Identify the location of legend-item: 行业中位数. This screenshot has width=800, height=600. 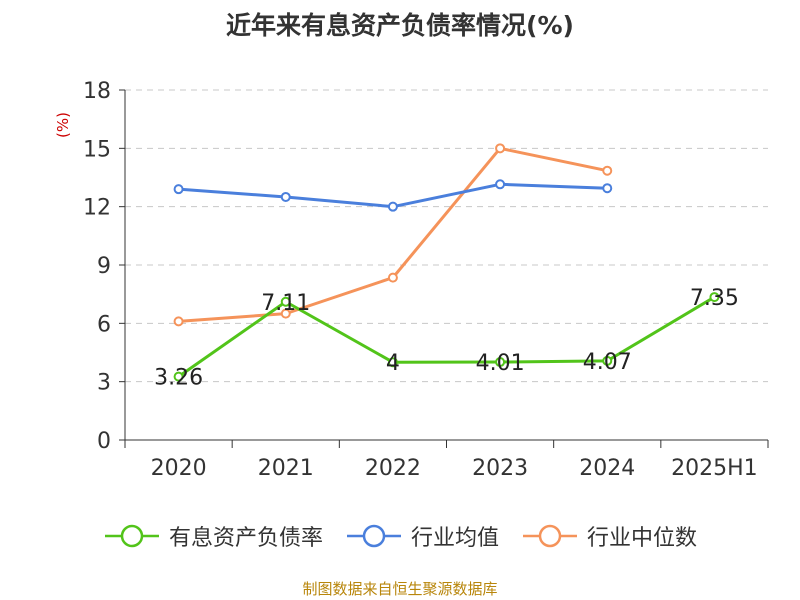
(609, 536).